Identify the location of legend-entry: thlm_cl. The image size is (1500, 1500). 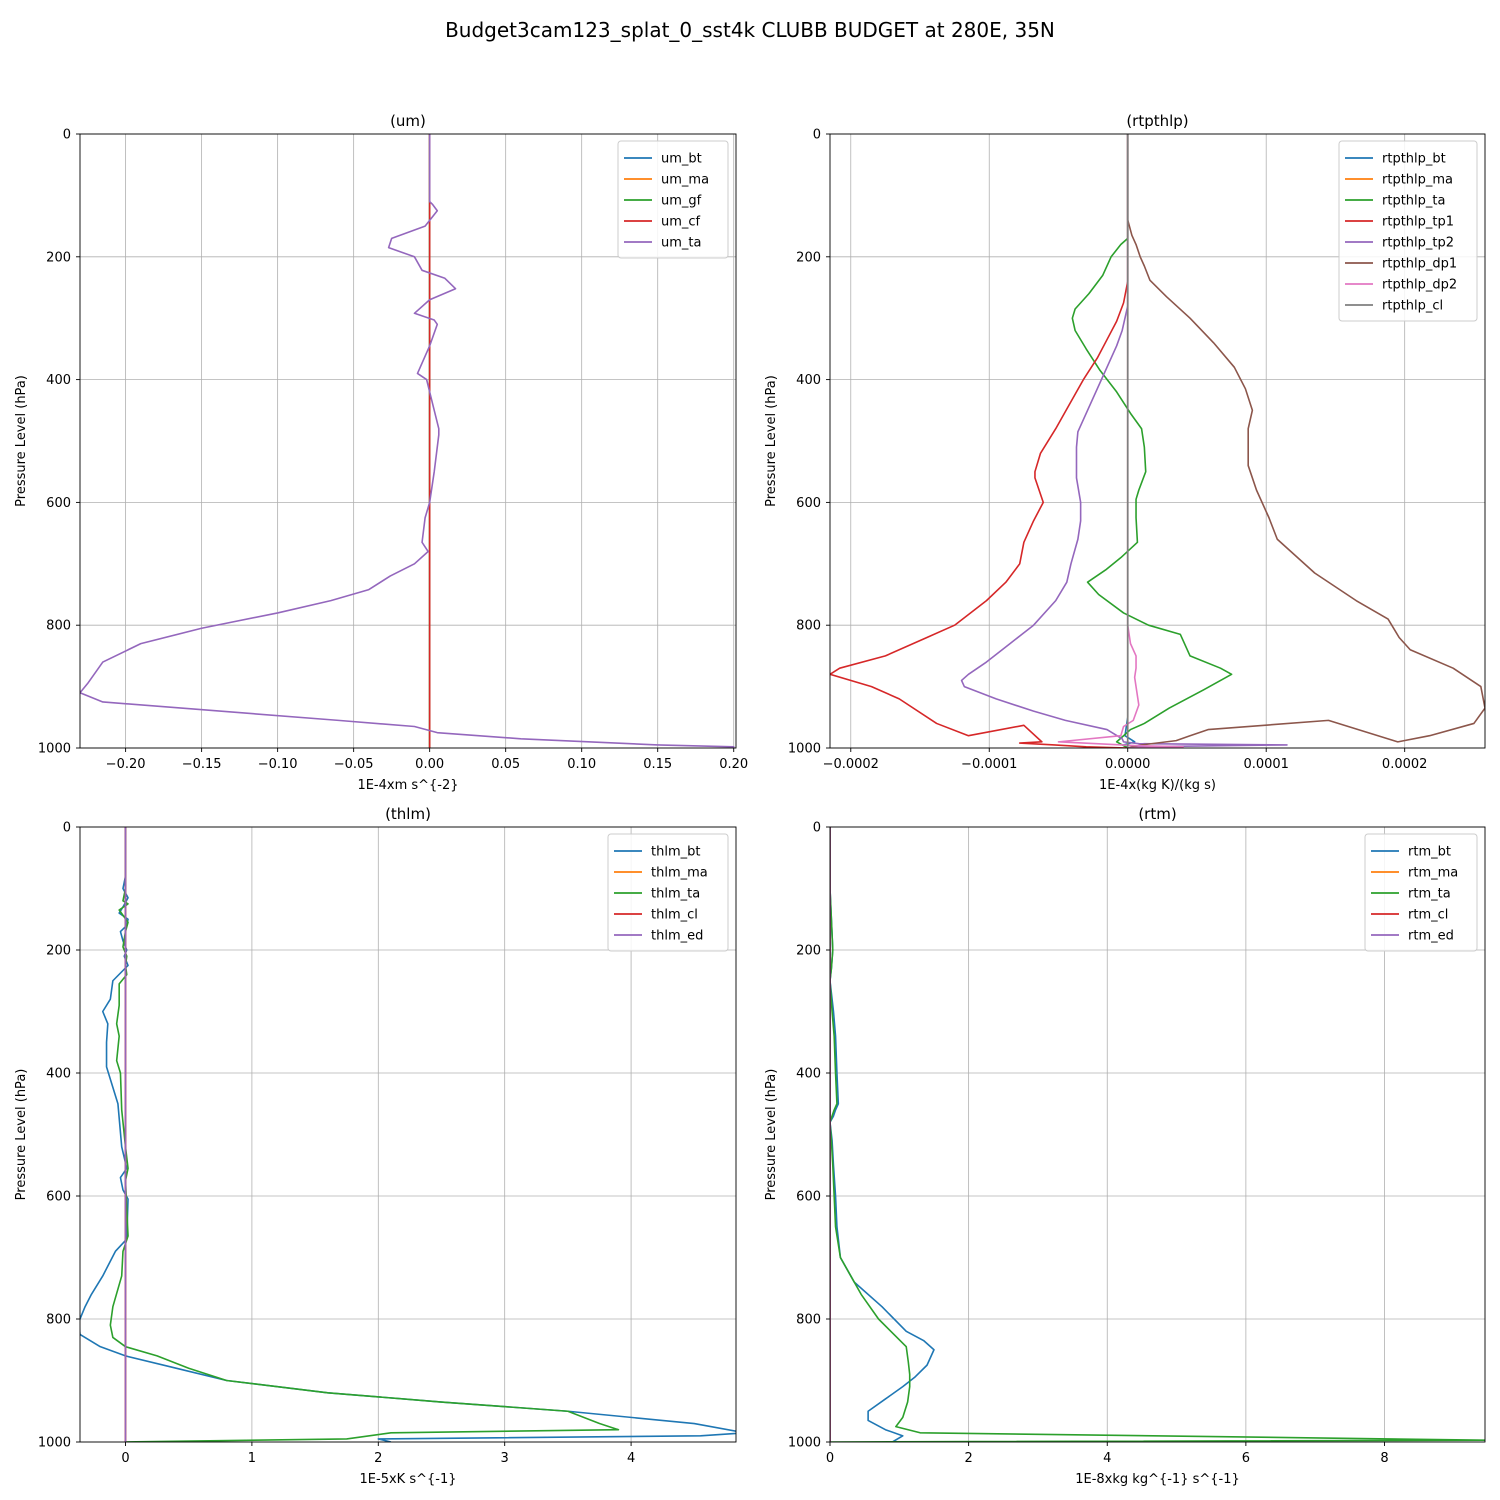
(674, 915).